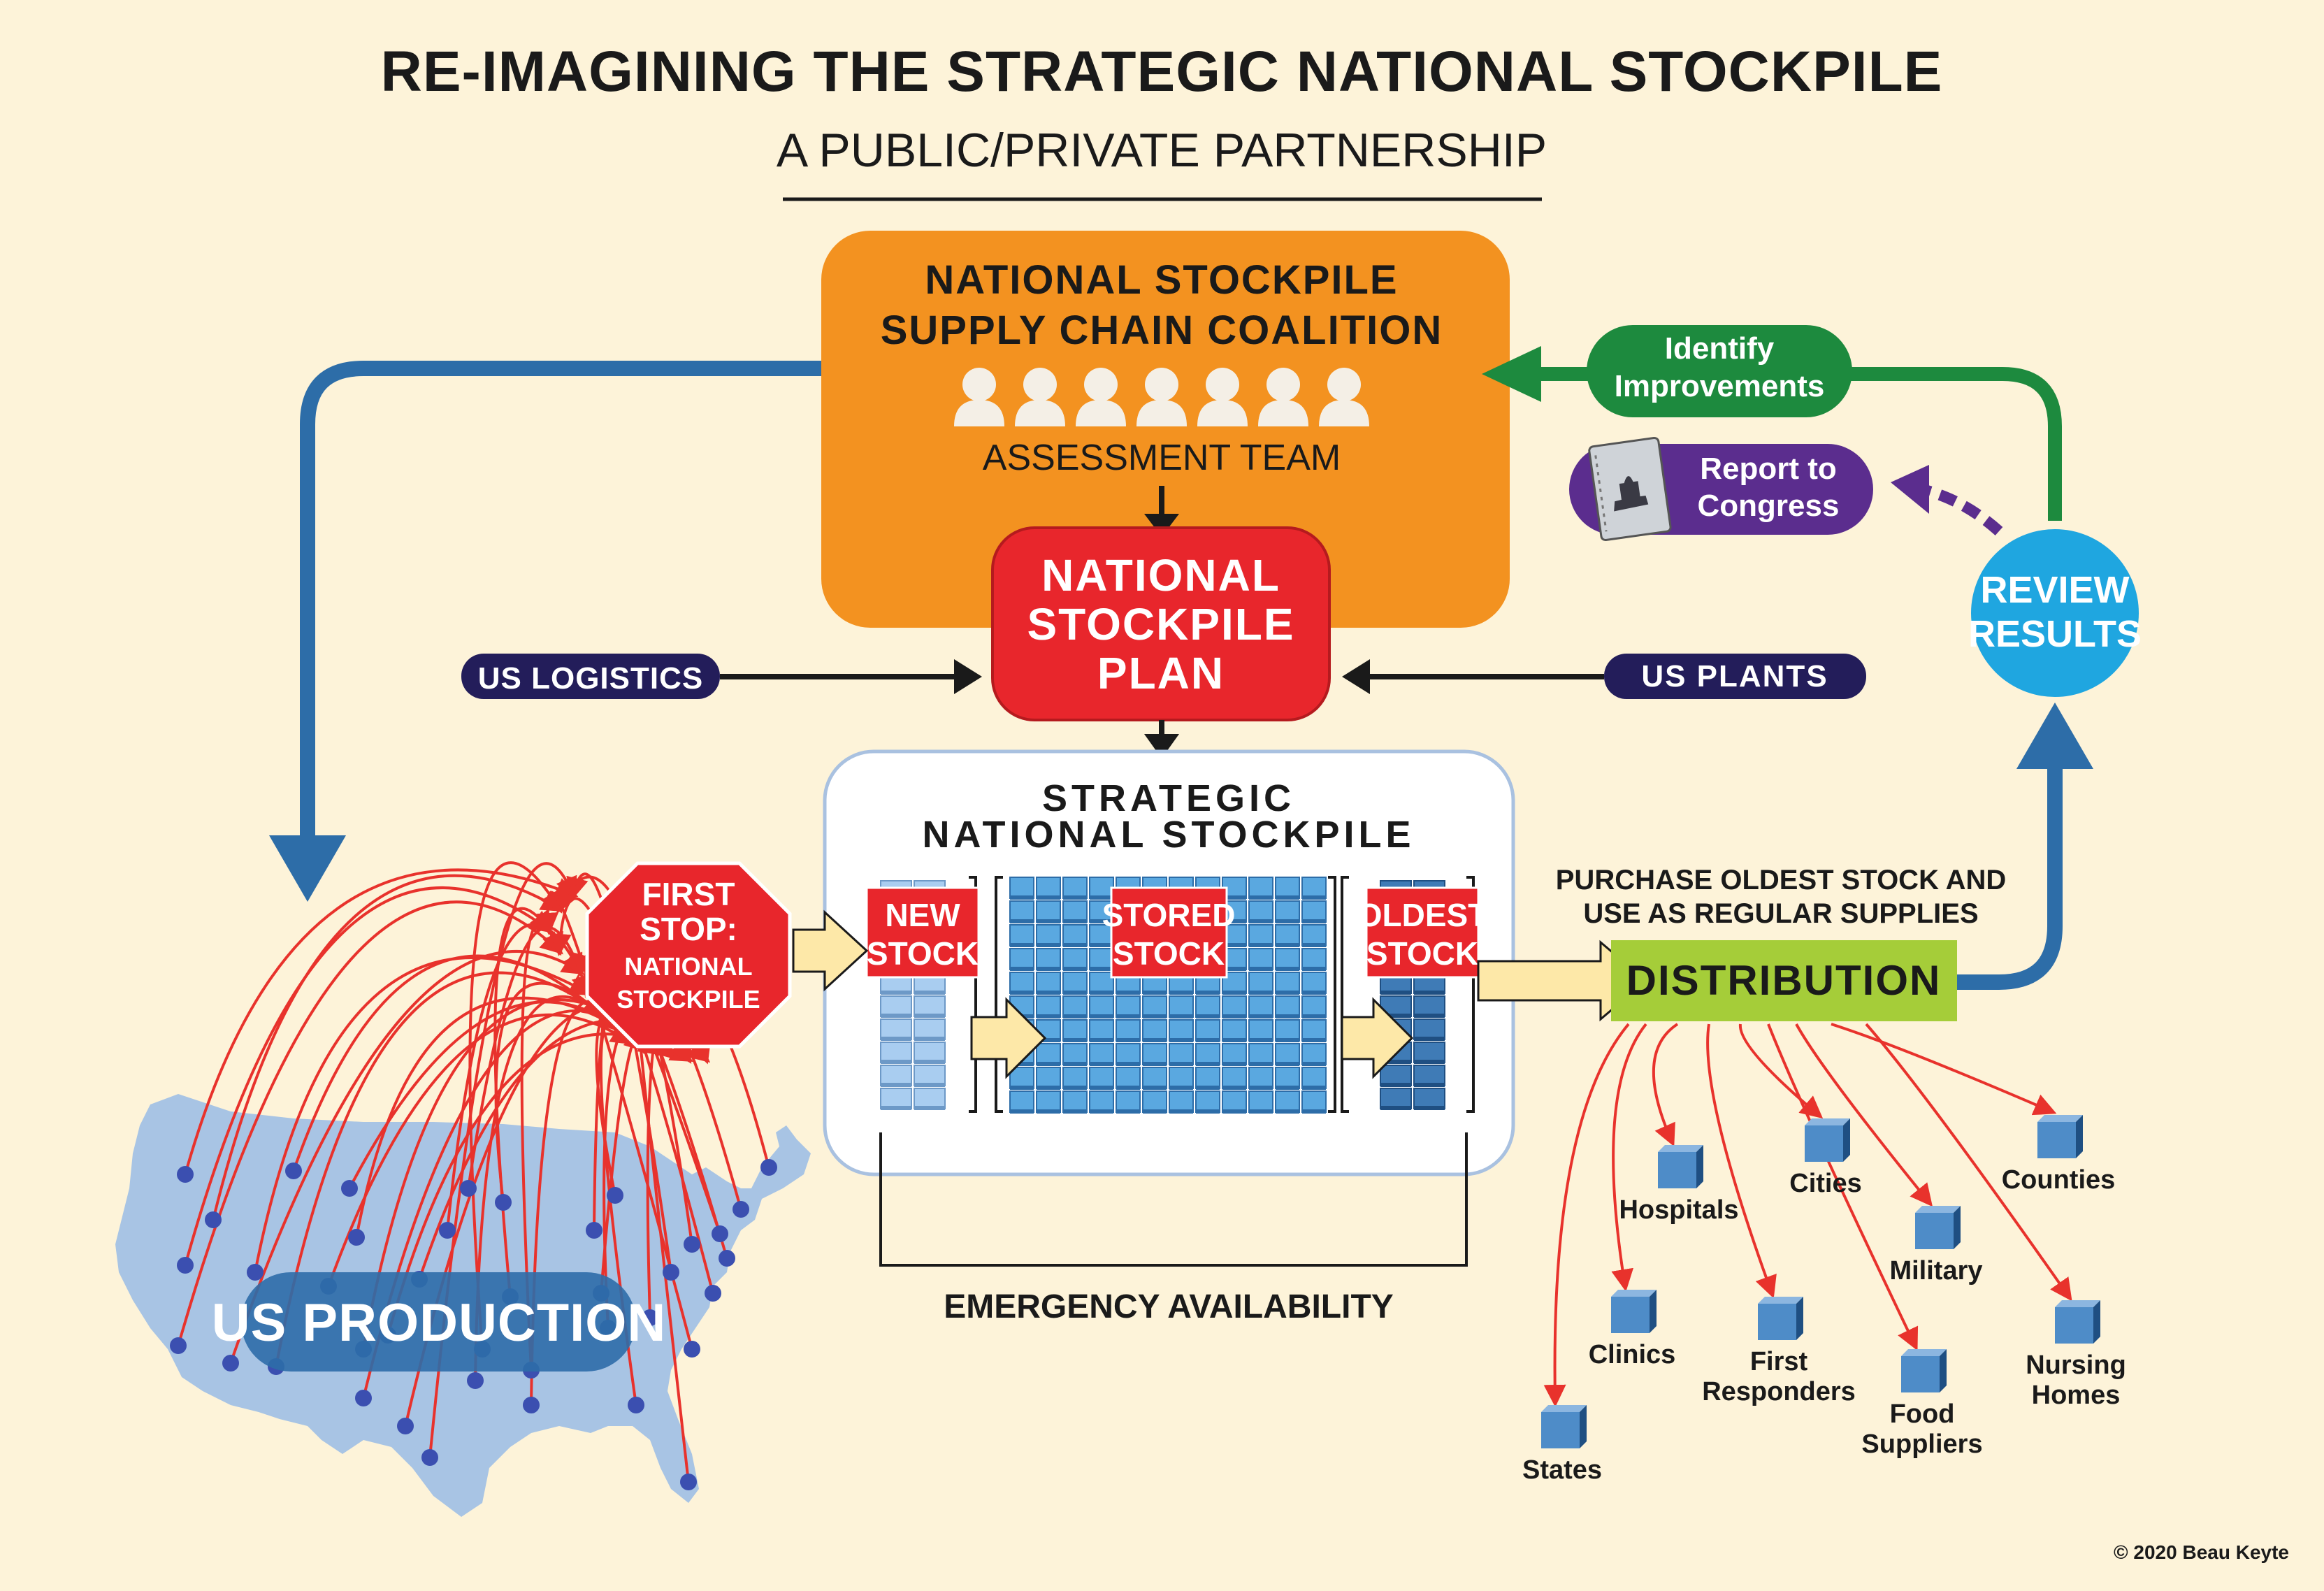 The width and height of the screenshot is (2324, 1591). What do you see at coordinates (1009, 1038) in the screenshot?
I see `new-to-stored-flow-arrow` at bounding box center [1009, 1038].